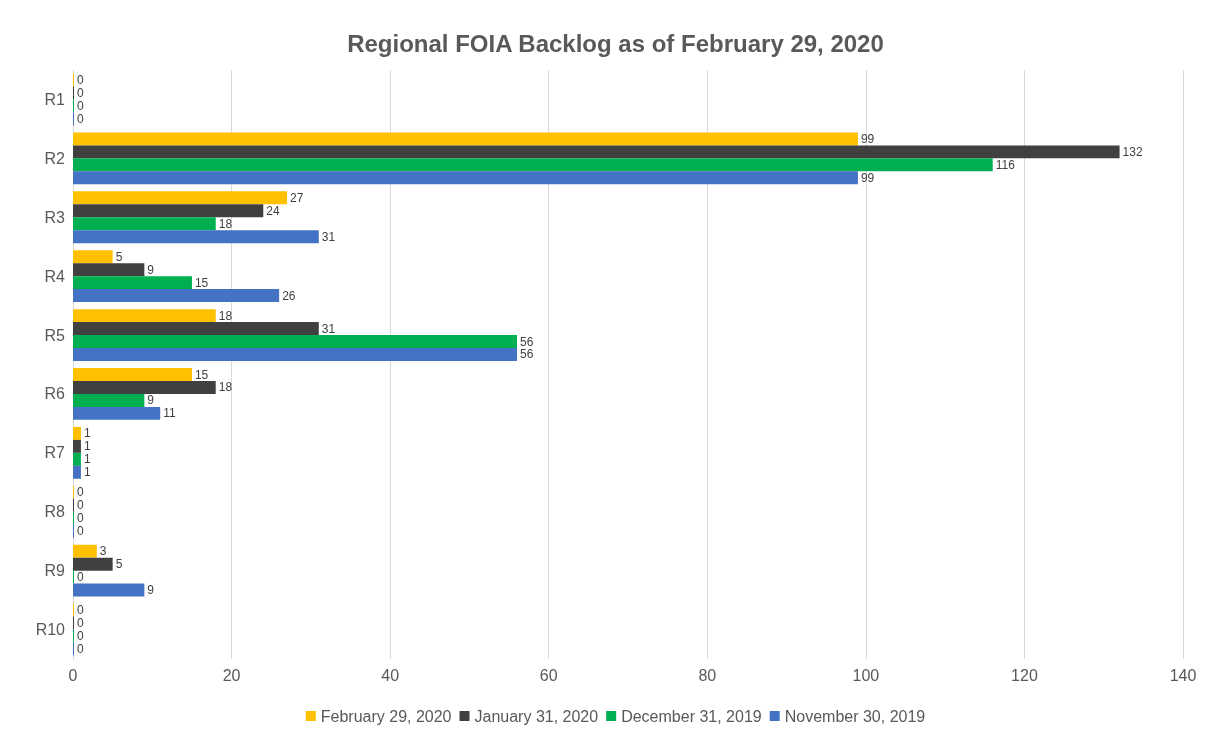  Describe the element at coordinates (55, 217) in the screenshot. I see `y-tick-label: R3` at that location.